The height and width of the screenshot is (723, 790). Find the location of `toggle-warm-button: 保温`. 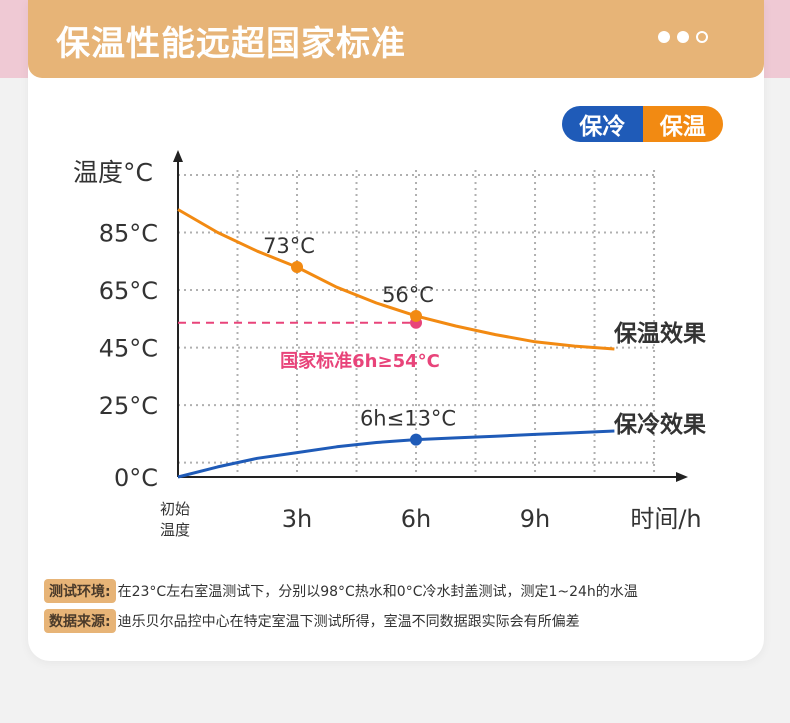

toggle-warm-button: 保温 is located at coordinates (682, 124).